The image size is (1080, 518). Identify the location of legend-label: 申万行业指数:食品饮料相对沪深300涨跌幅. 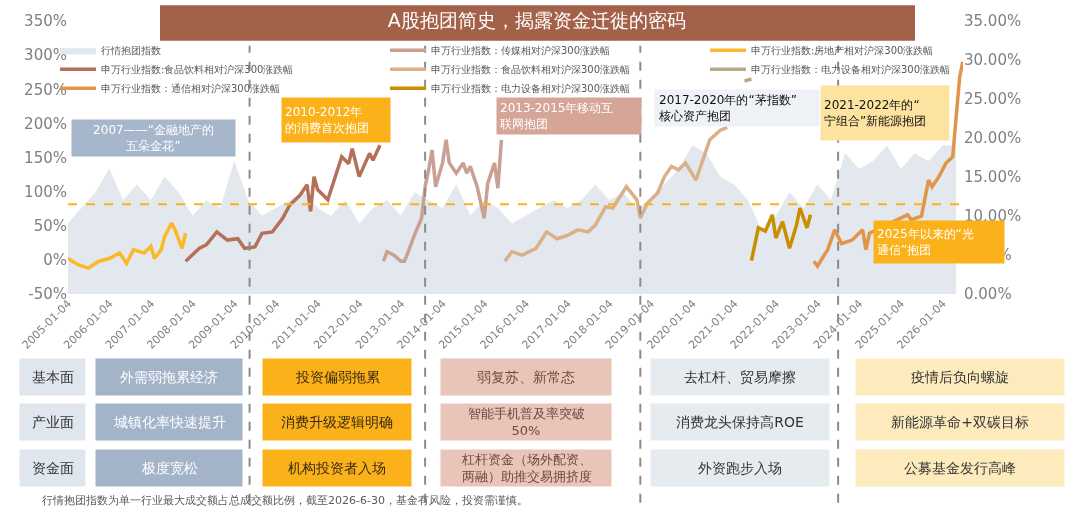
(197, 70).